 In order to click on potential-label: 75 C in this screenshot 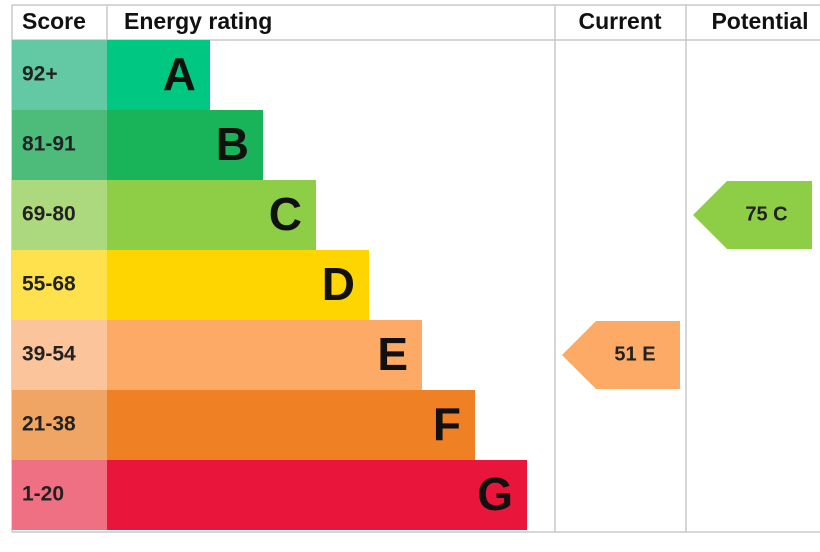, I will do `click(766, 214)`.